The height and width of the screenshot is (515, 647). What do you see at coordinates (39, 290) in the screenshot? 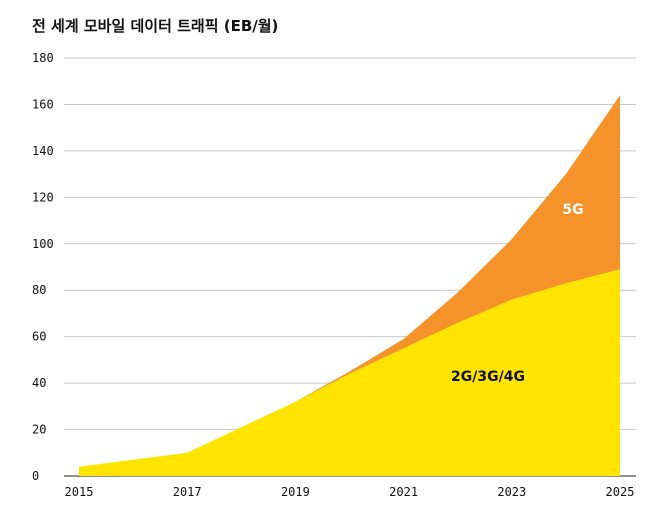
I see `y-tick-label: 80` at bounding box center [39, 290].